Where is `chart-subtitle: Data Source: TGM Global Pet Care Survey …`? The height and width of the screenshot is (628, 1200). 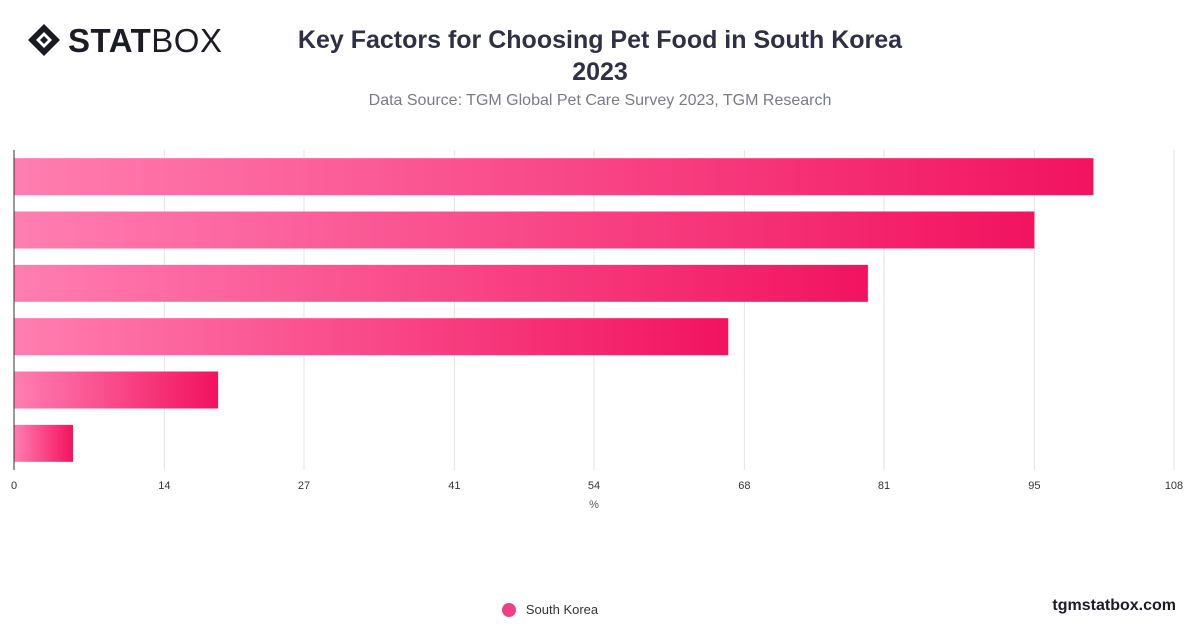 chart-subtitle: Data Source: TGM Global Pet Care Survey … is located at coordinates (600, 100).